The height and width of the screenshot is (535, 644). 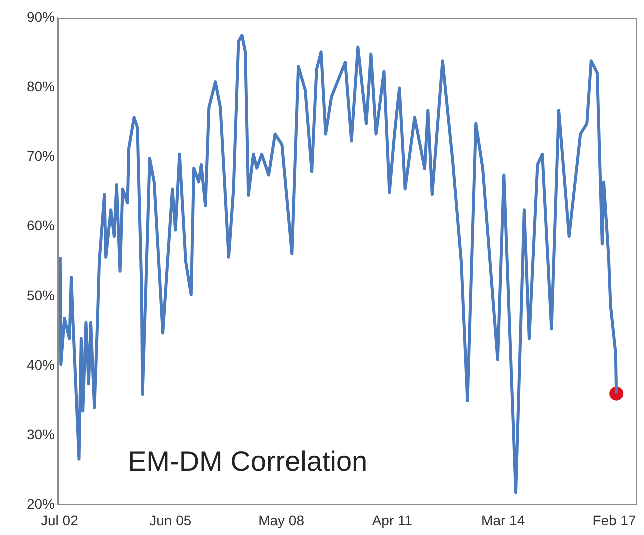 What do you see at coordinates (281, 520) in the screenshot?
I see `x-tick-label: May 08` at bounding box center [281, 520].